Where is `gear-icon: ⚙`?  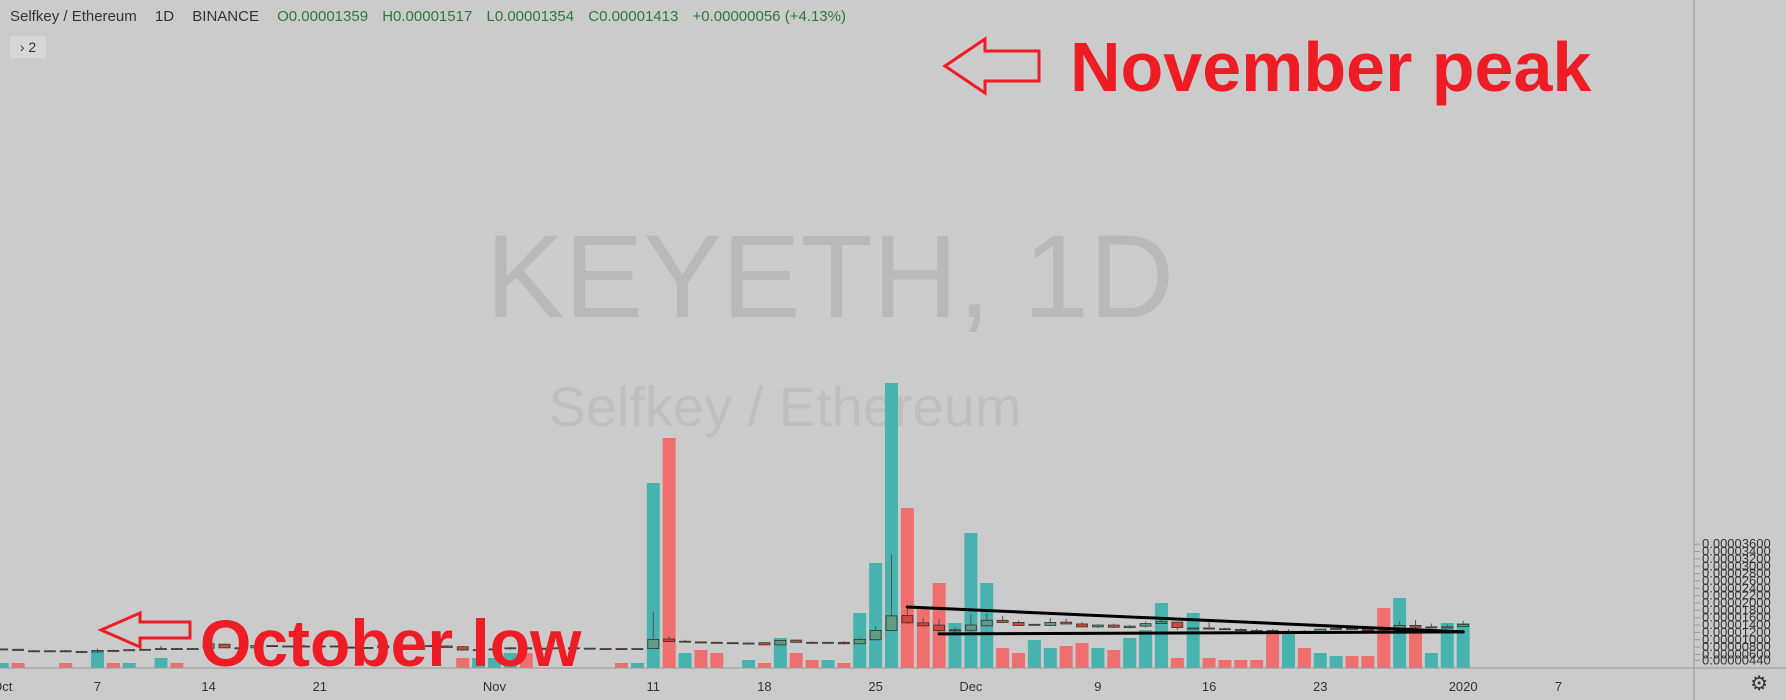 gear-icon: ⚙ is located at coordinates (1759, 684).